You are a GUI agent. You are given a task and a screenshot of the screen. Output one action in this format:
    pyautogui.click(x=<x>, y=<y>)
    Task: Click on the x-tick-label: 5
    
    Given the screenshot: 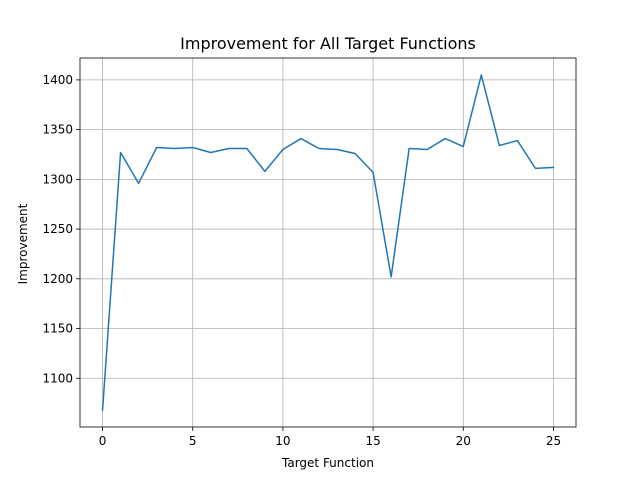 What is the action you would take?
    pyautogui.click(x=193, y=441)
    